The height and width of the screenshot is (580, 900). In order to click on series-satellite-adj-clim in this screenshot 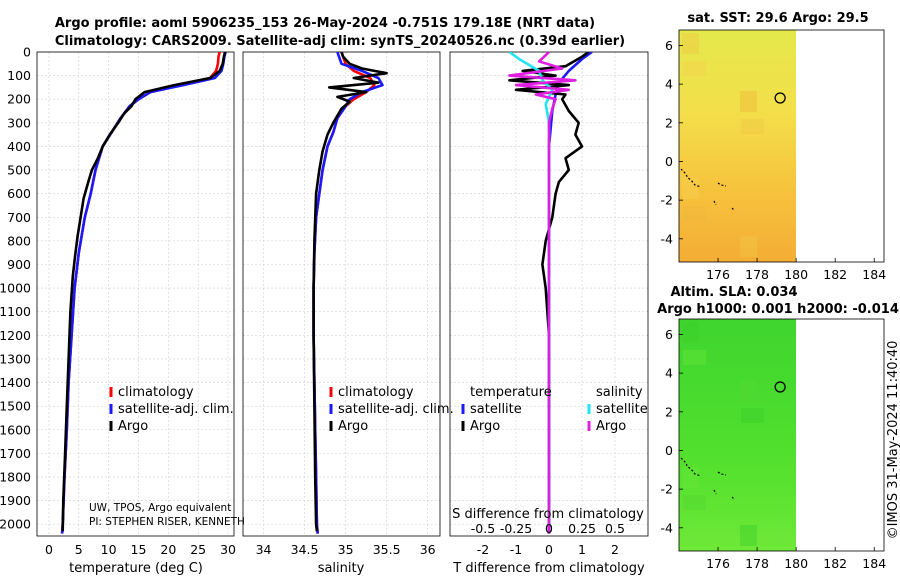, I will do `click(348, 293)`.